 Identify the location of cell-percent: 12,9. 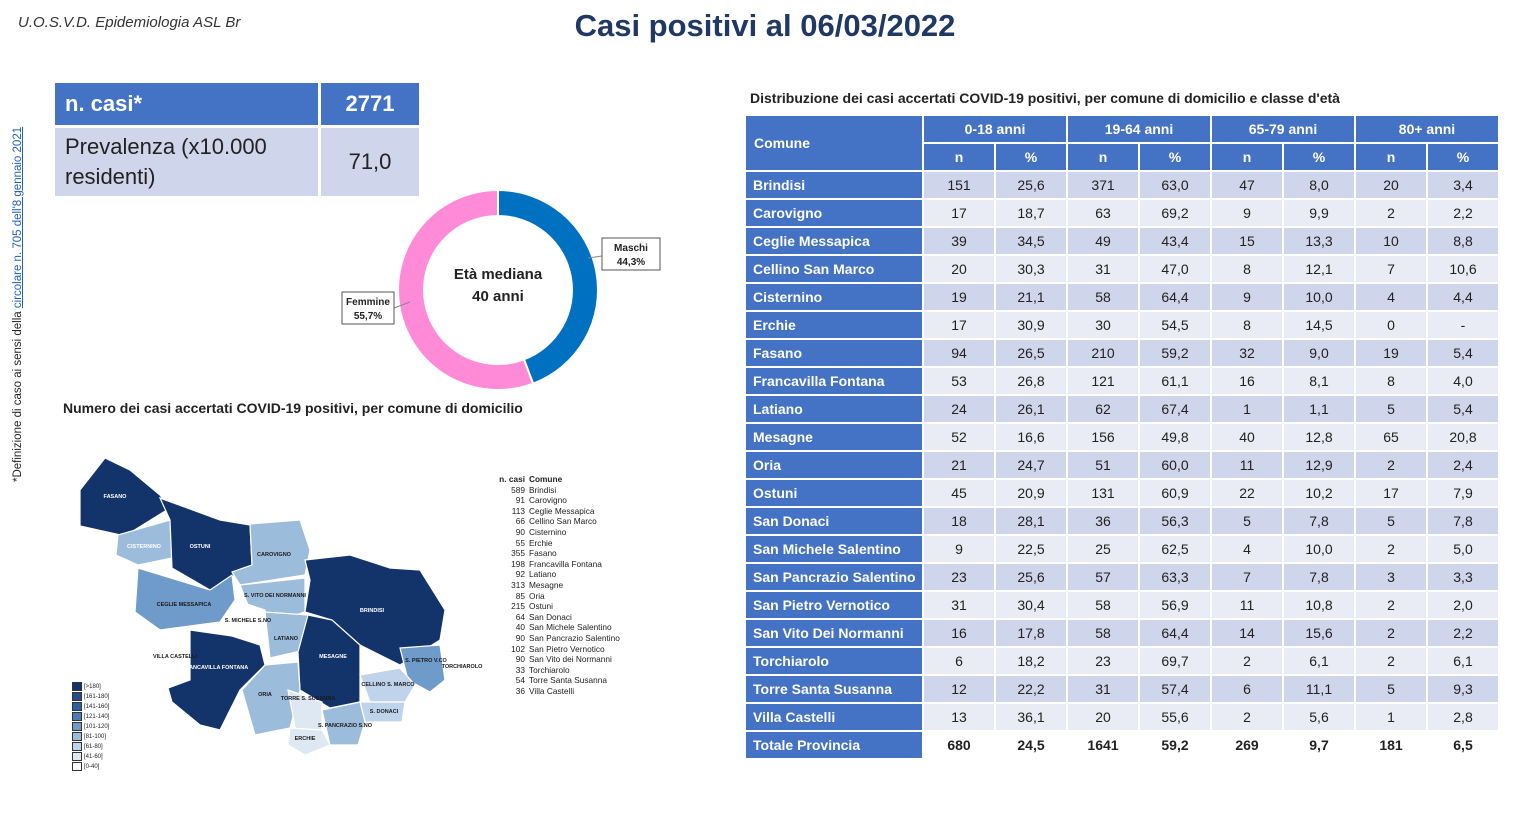
(1319, 465).